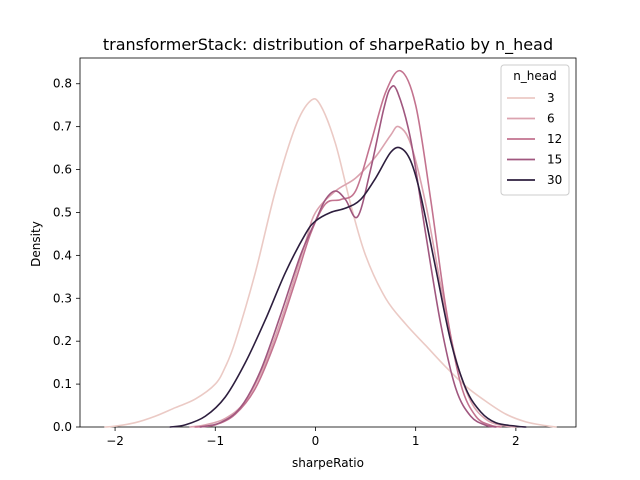  I want to click on y-tick-label: 0.2, so click(62, 341).